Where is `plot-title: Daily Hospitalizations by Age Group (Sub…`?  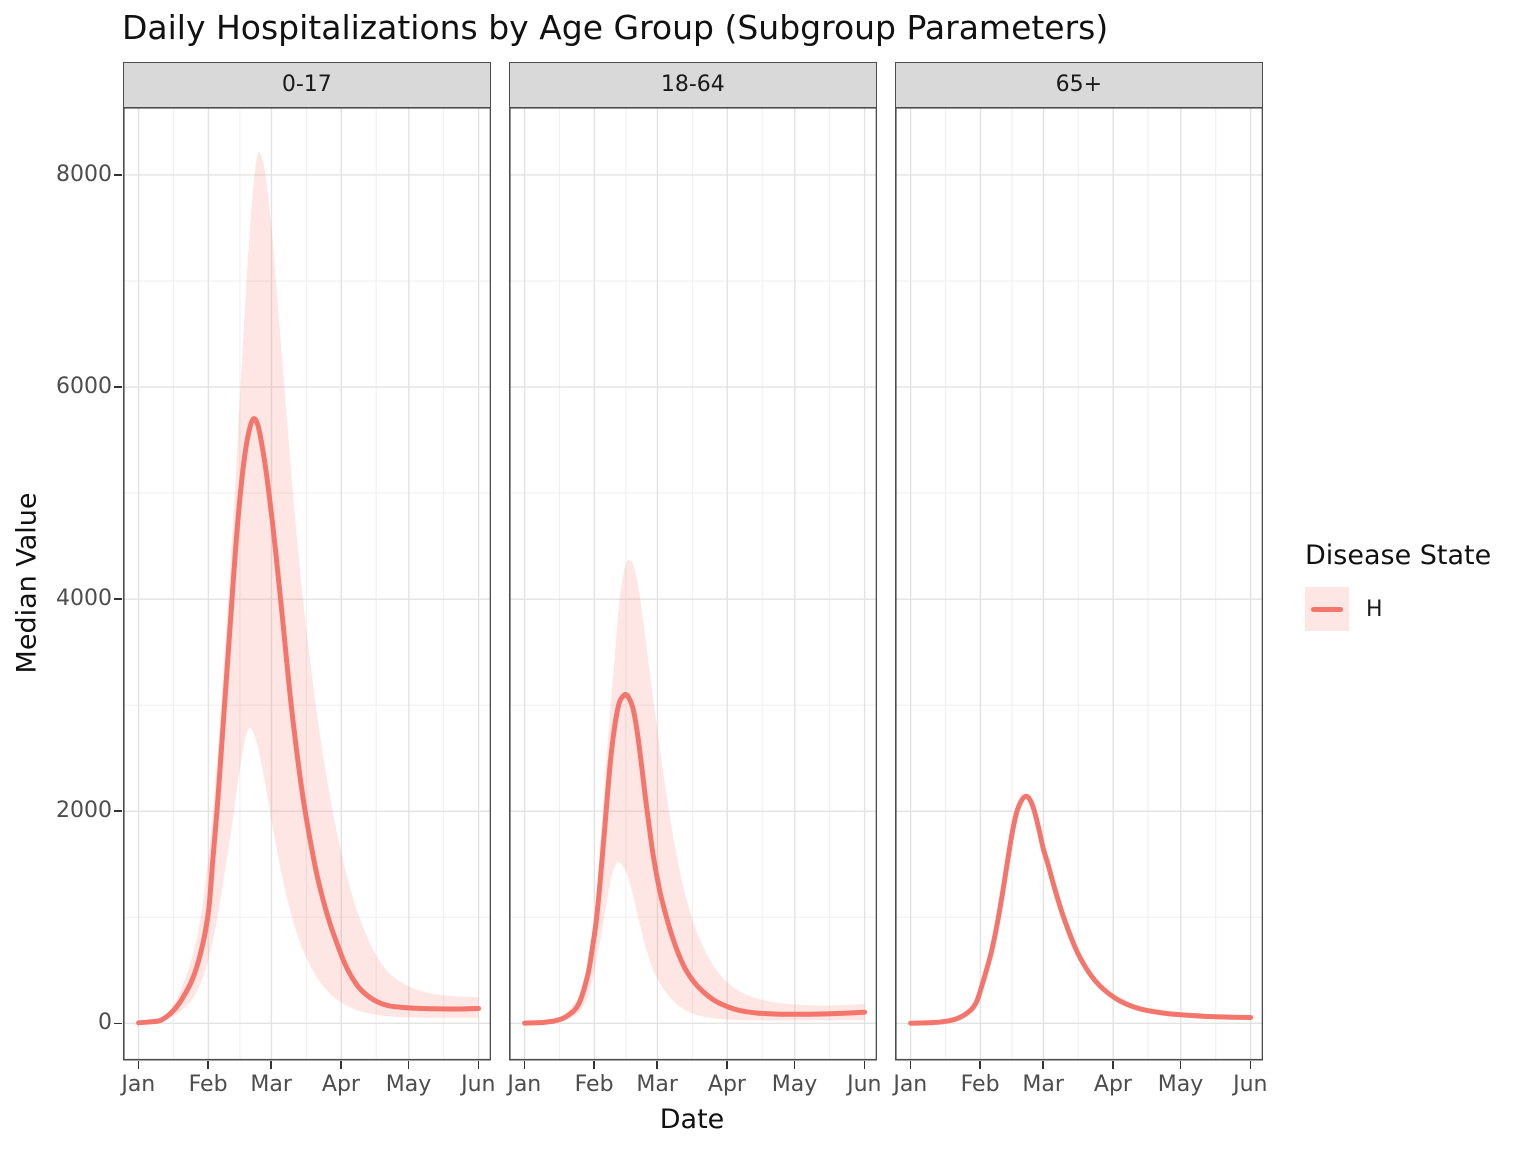
plot-title: Daily Hospitalizations by Age Group (Sub… is located at coordinates (615, 27).